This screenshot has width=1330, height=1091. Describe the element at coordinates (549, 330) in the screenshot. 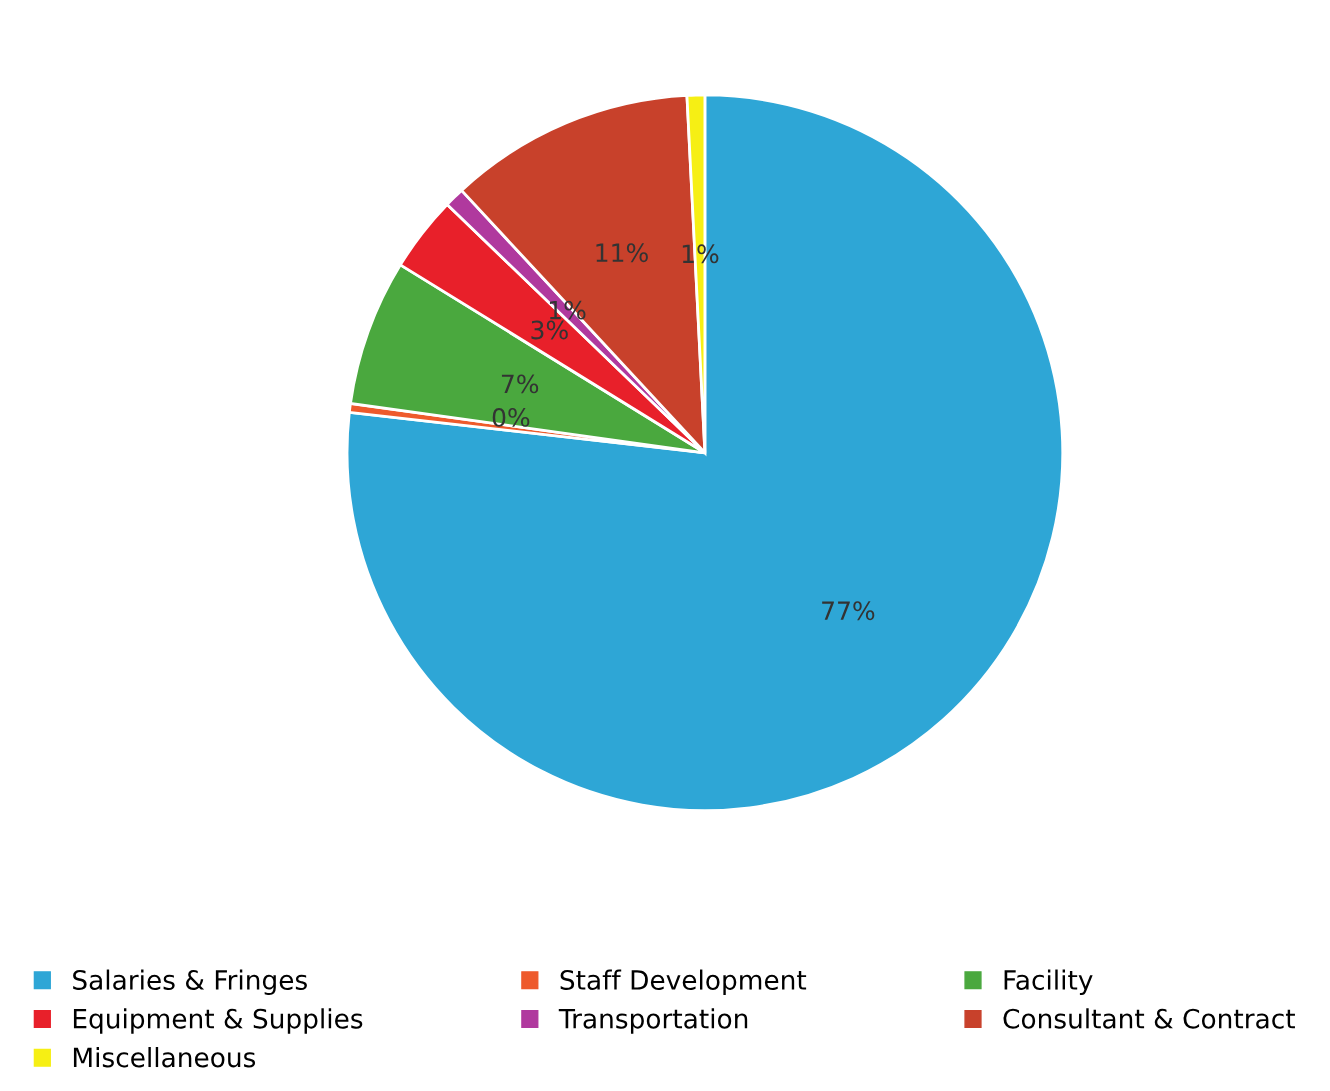

I see `data-label: 3%` at that location.